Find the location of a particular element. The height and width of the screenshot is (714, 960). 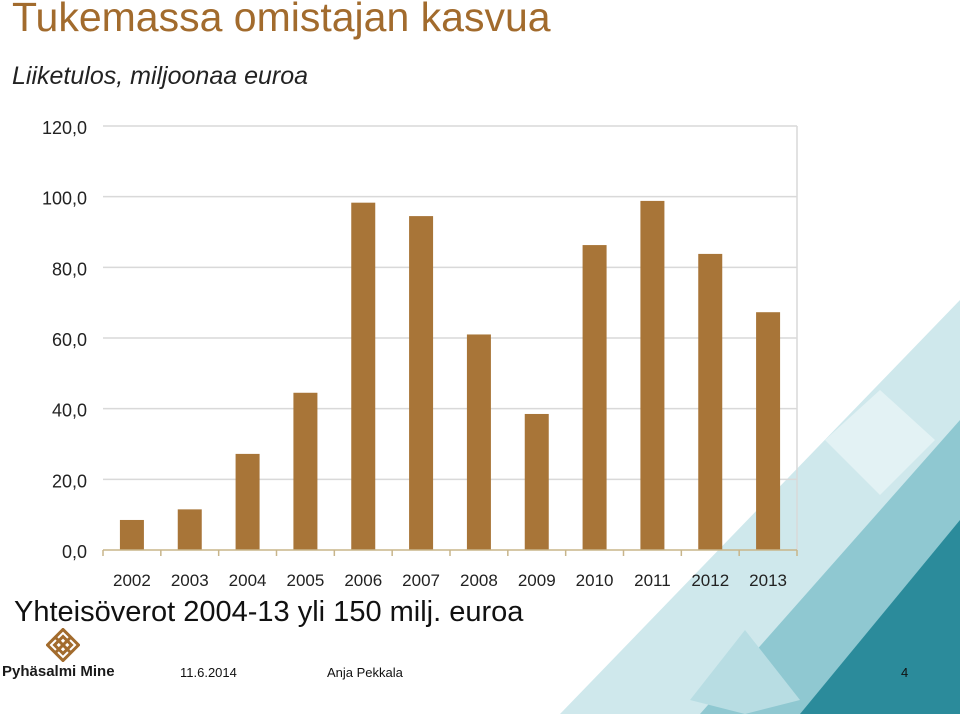

y-tick-label: 20,0 is located at coordinates (69, 481).